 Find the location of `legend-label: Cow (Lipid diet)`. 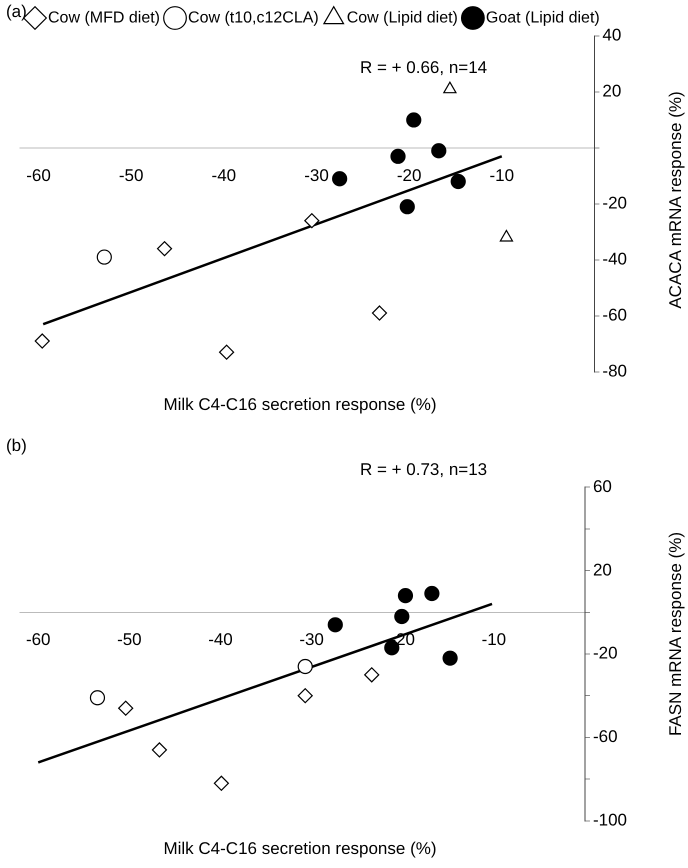

legend-label: Cow (Lipid diet) is located at coordinates (402, 17).